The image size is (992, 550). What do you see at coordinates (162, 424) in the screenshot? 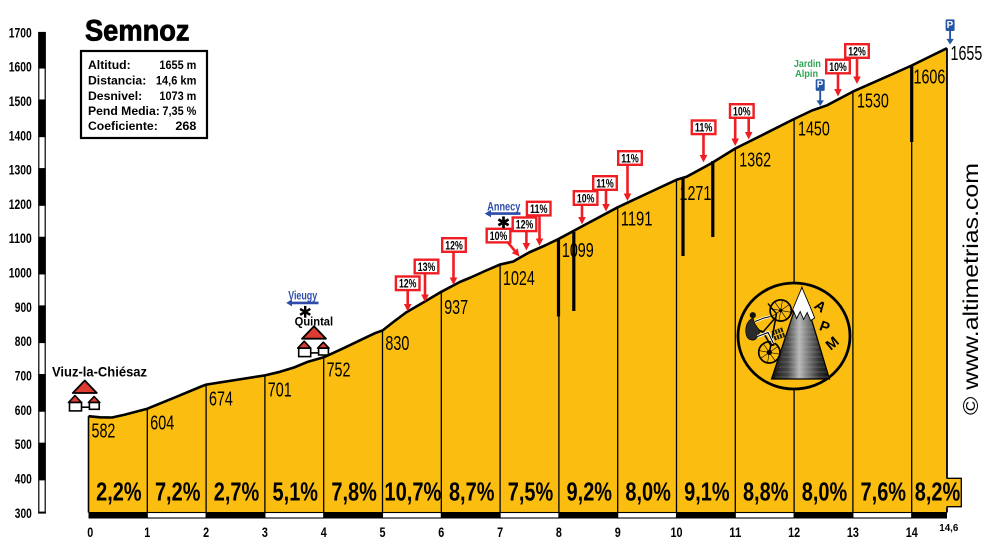
I see `svg-text: 604` at bounding box center [162, 424].